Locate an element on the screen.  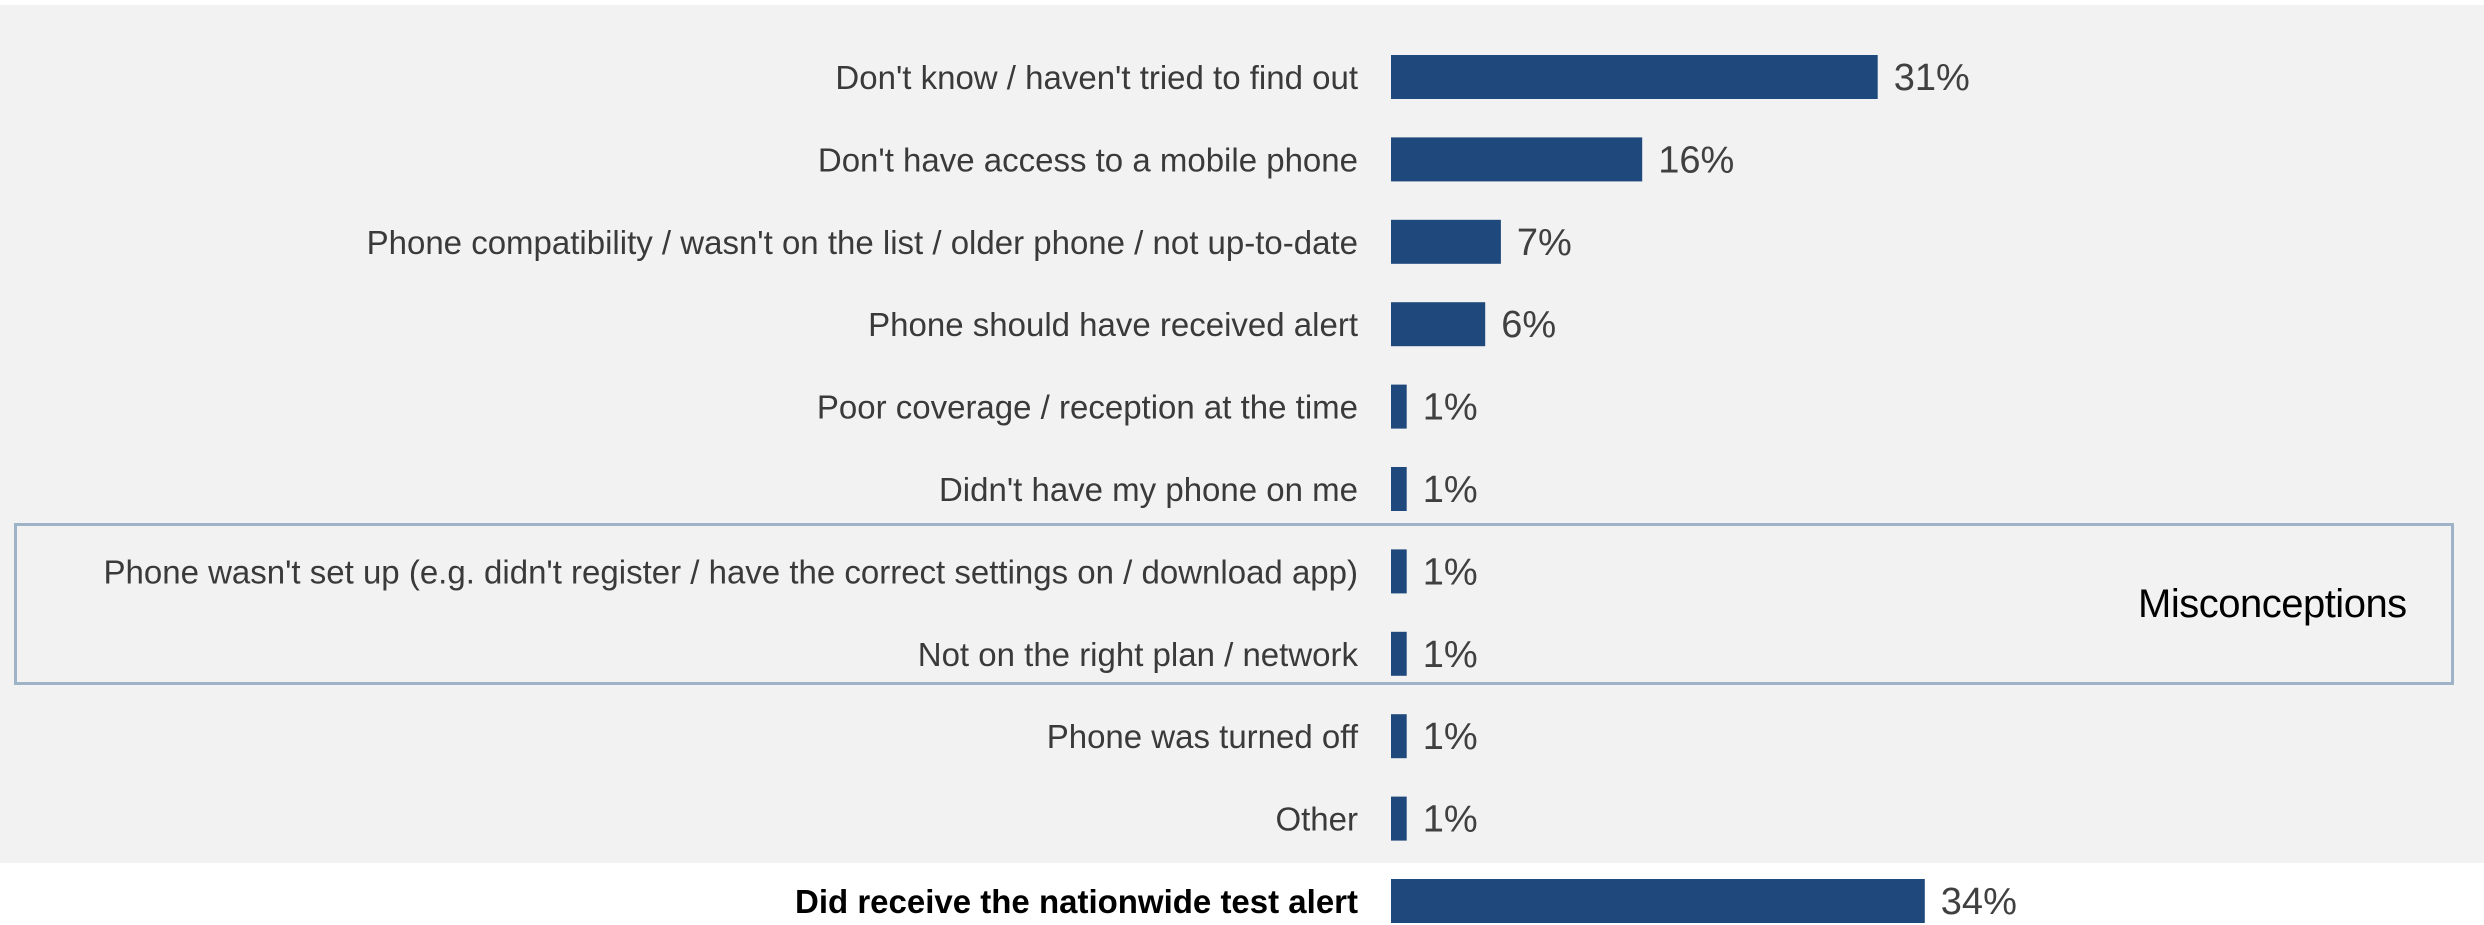
value-label: 16% is located at coordinates (1696, 160).